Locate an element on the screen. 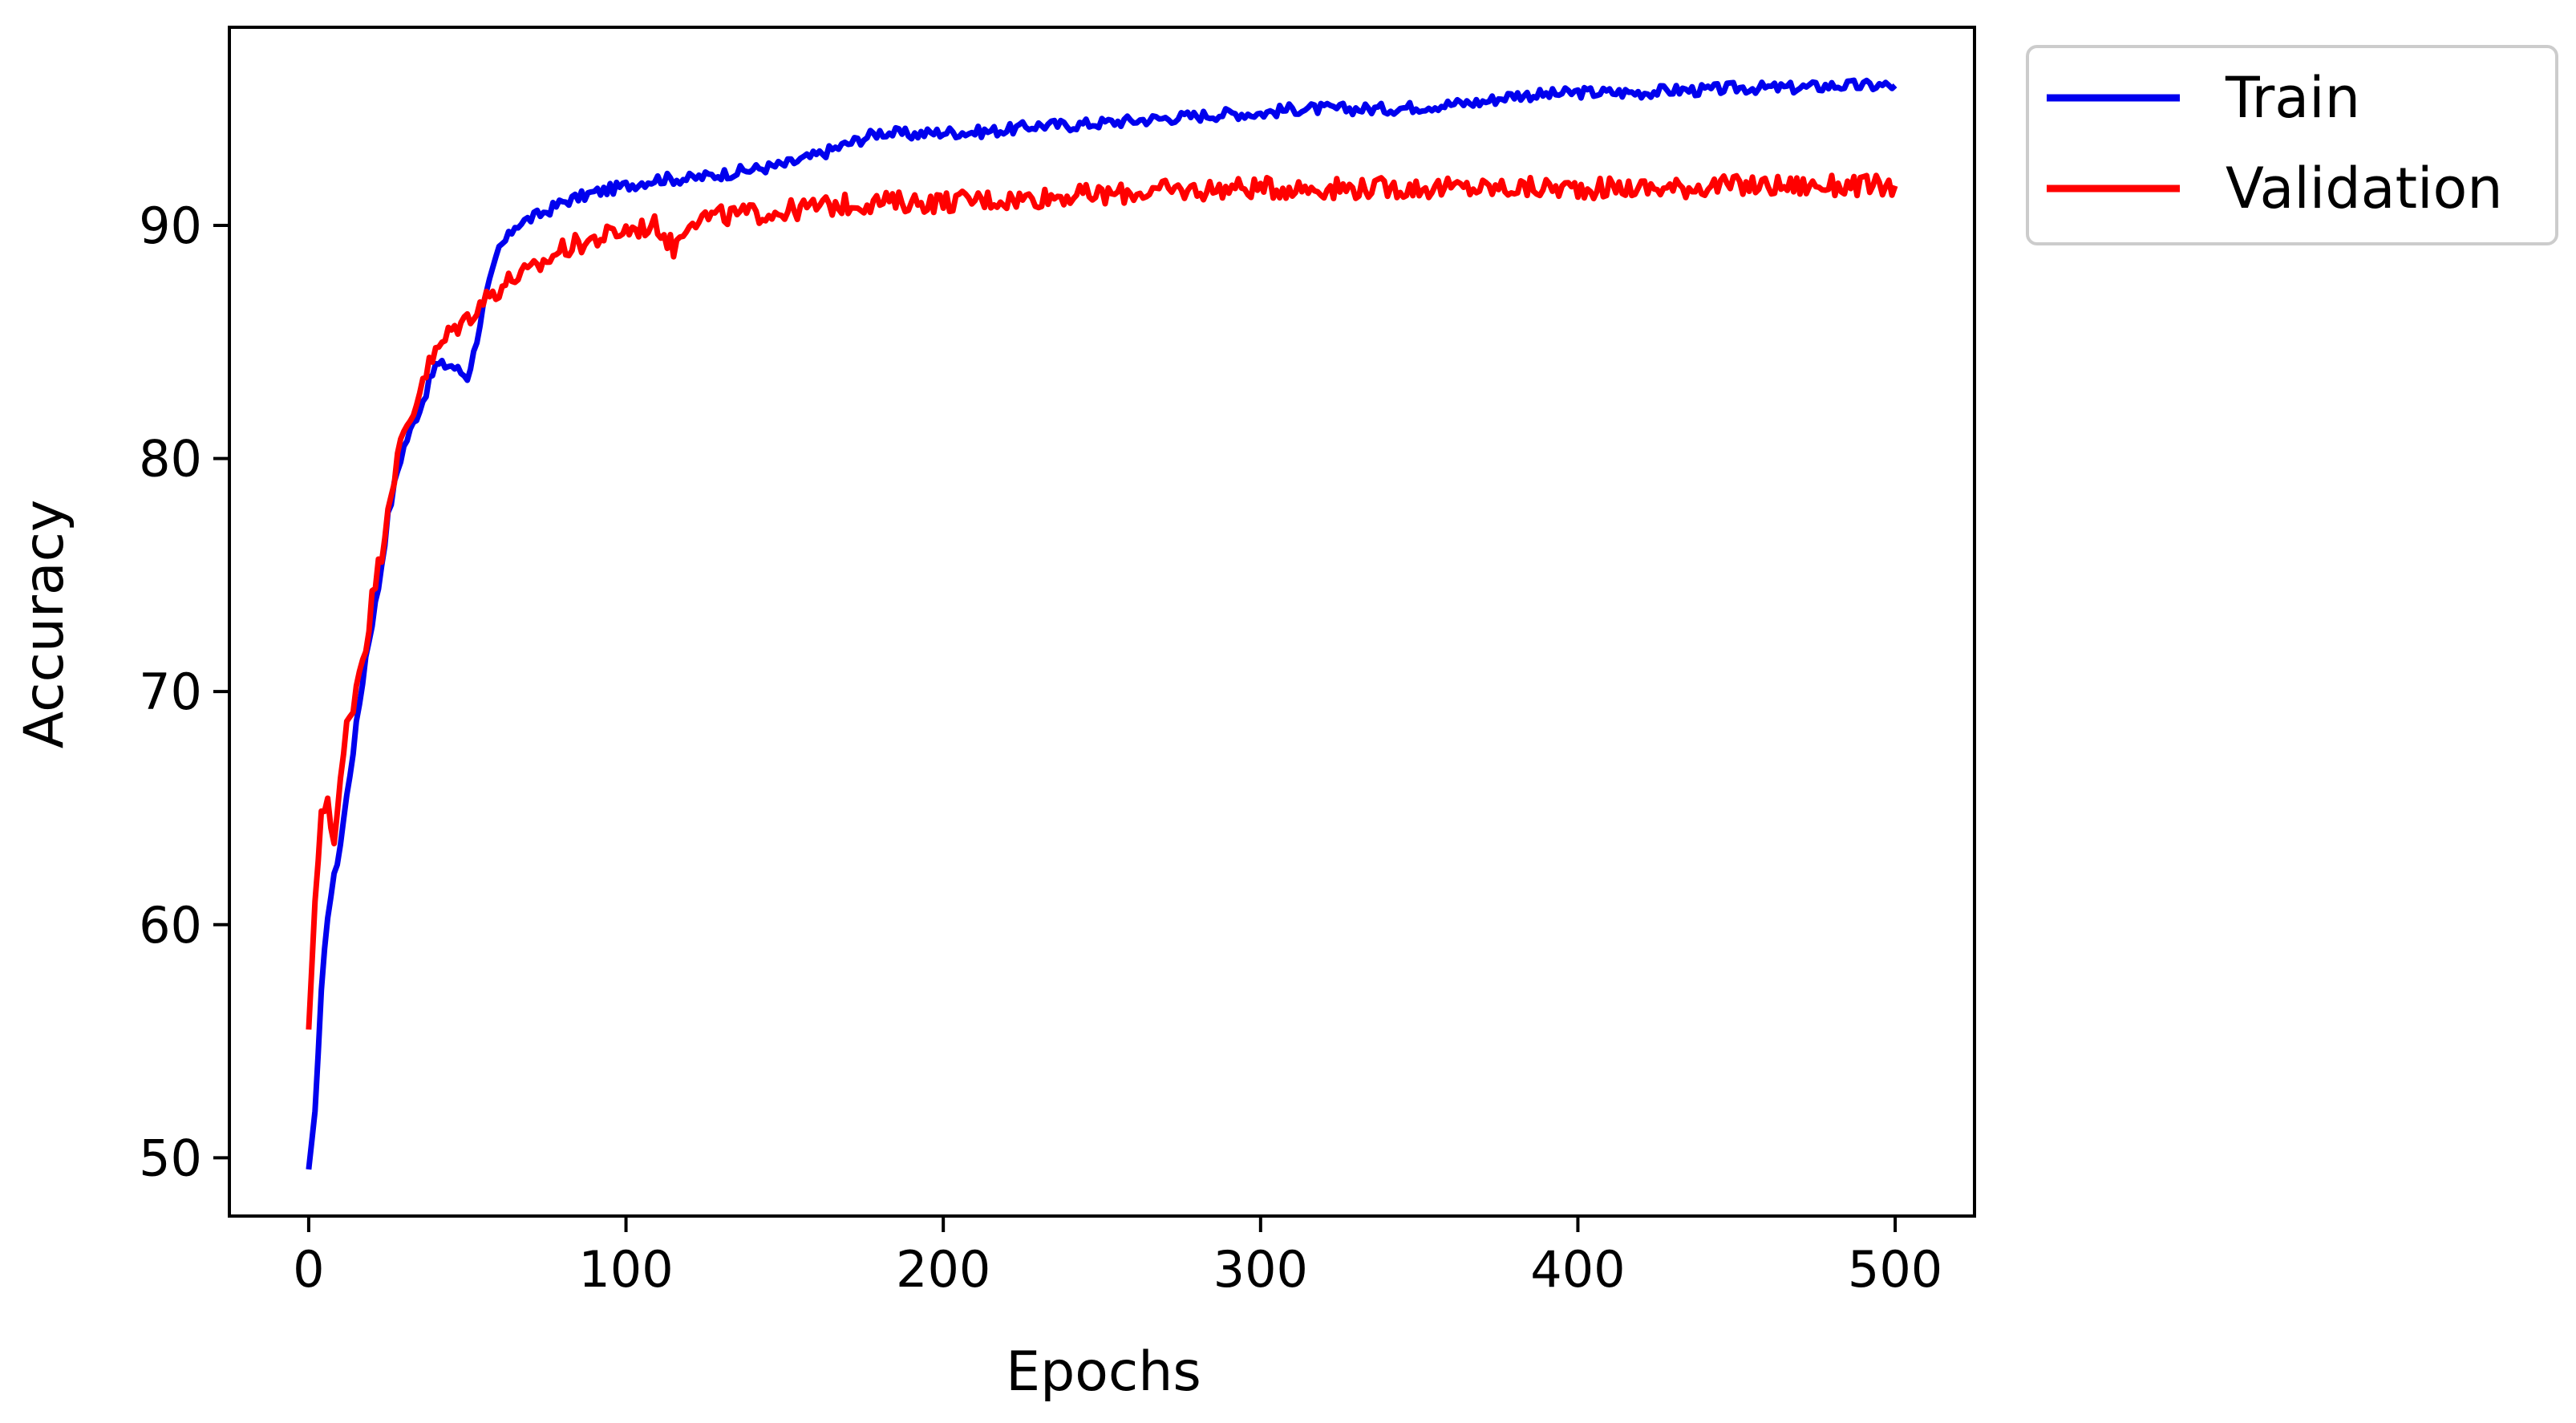  y-tick-label: 70 is located at coordinates (170, 692).